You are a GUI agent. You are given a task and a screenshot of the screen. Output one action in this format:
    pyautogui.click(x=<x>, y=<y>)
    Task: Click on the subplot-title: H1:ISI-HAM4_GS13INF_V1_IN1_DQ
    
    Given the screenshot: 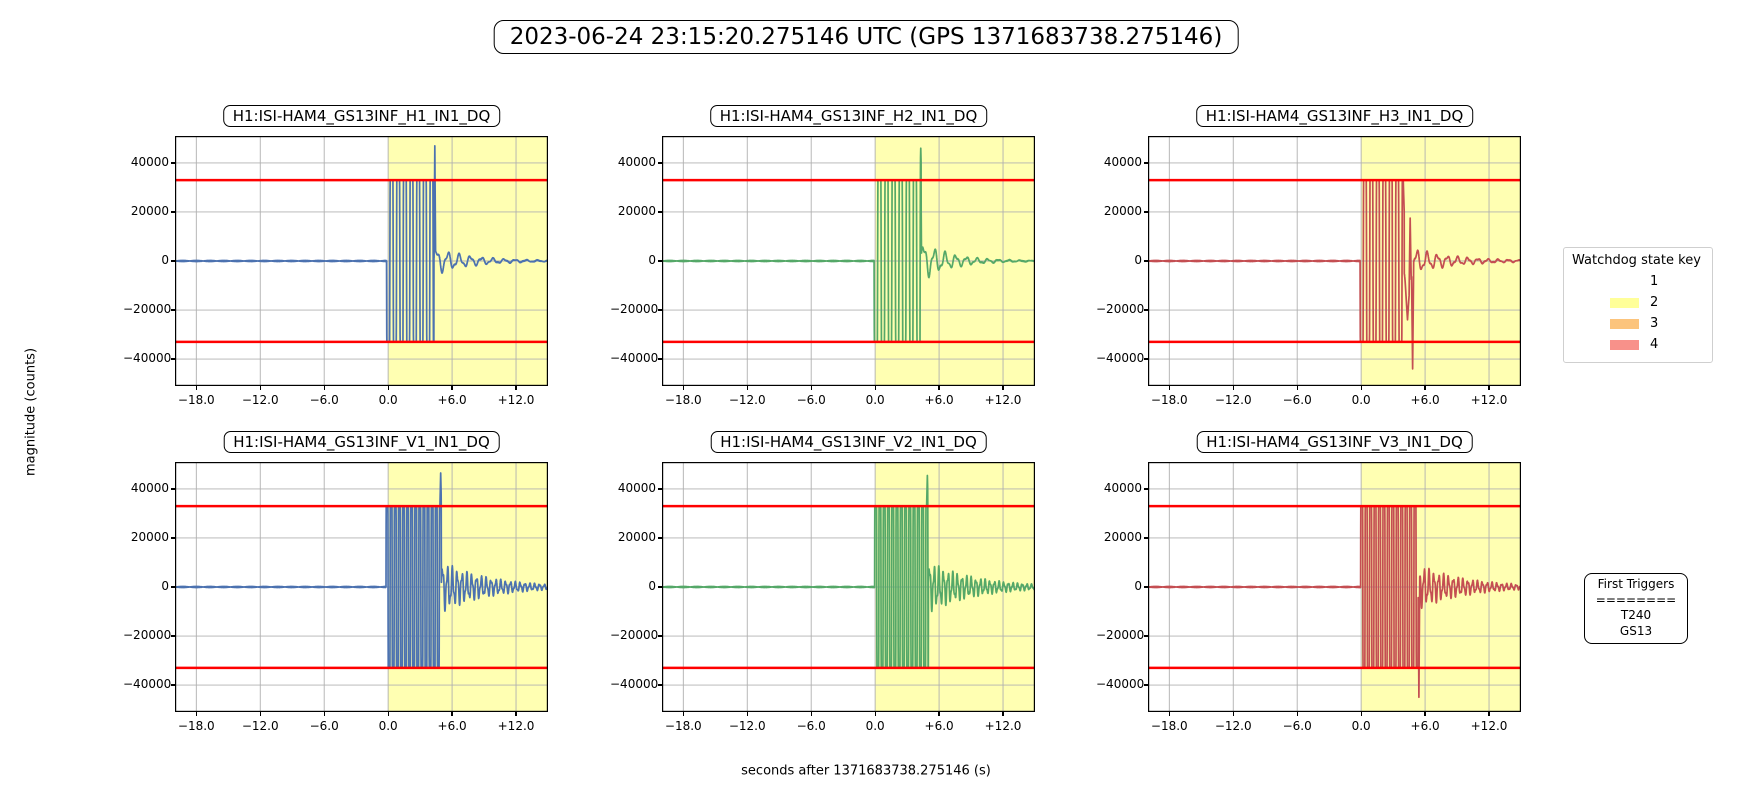 What is the action you would take?
    pyautogui.click(x=361, y=442)
    